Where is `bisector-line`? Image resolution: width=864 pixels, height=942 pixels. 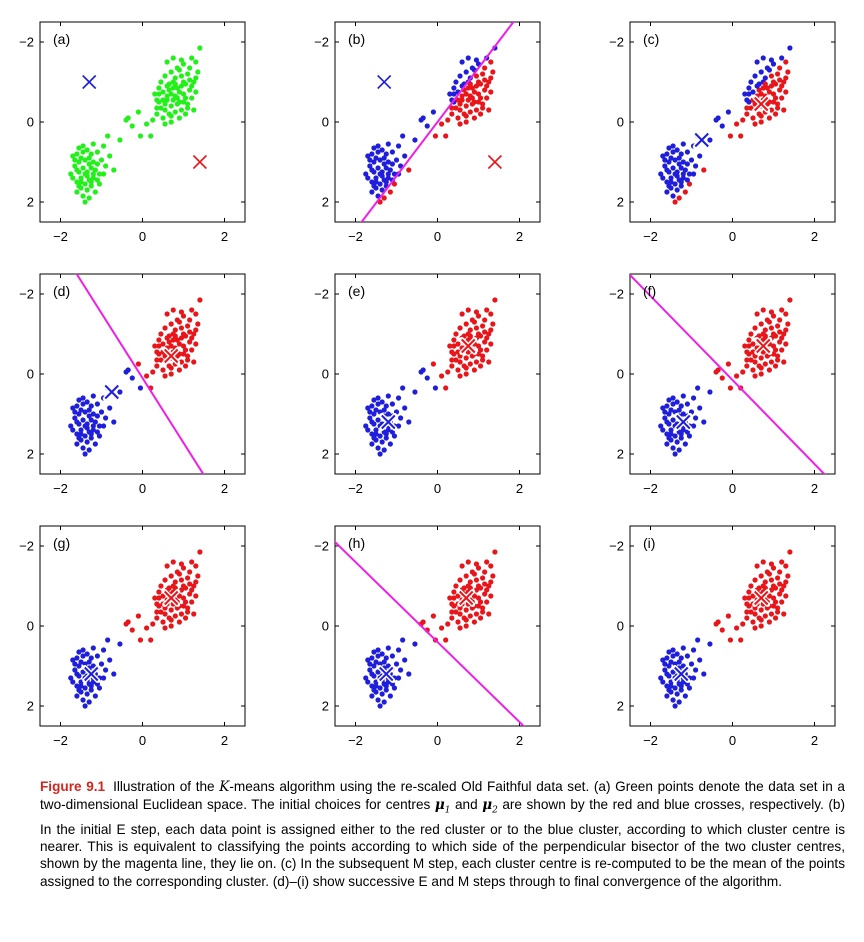 bisector-line is located at coordinates (728, 374).